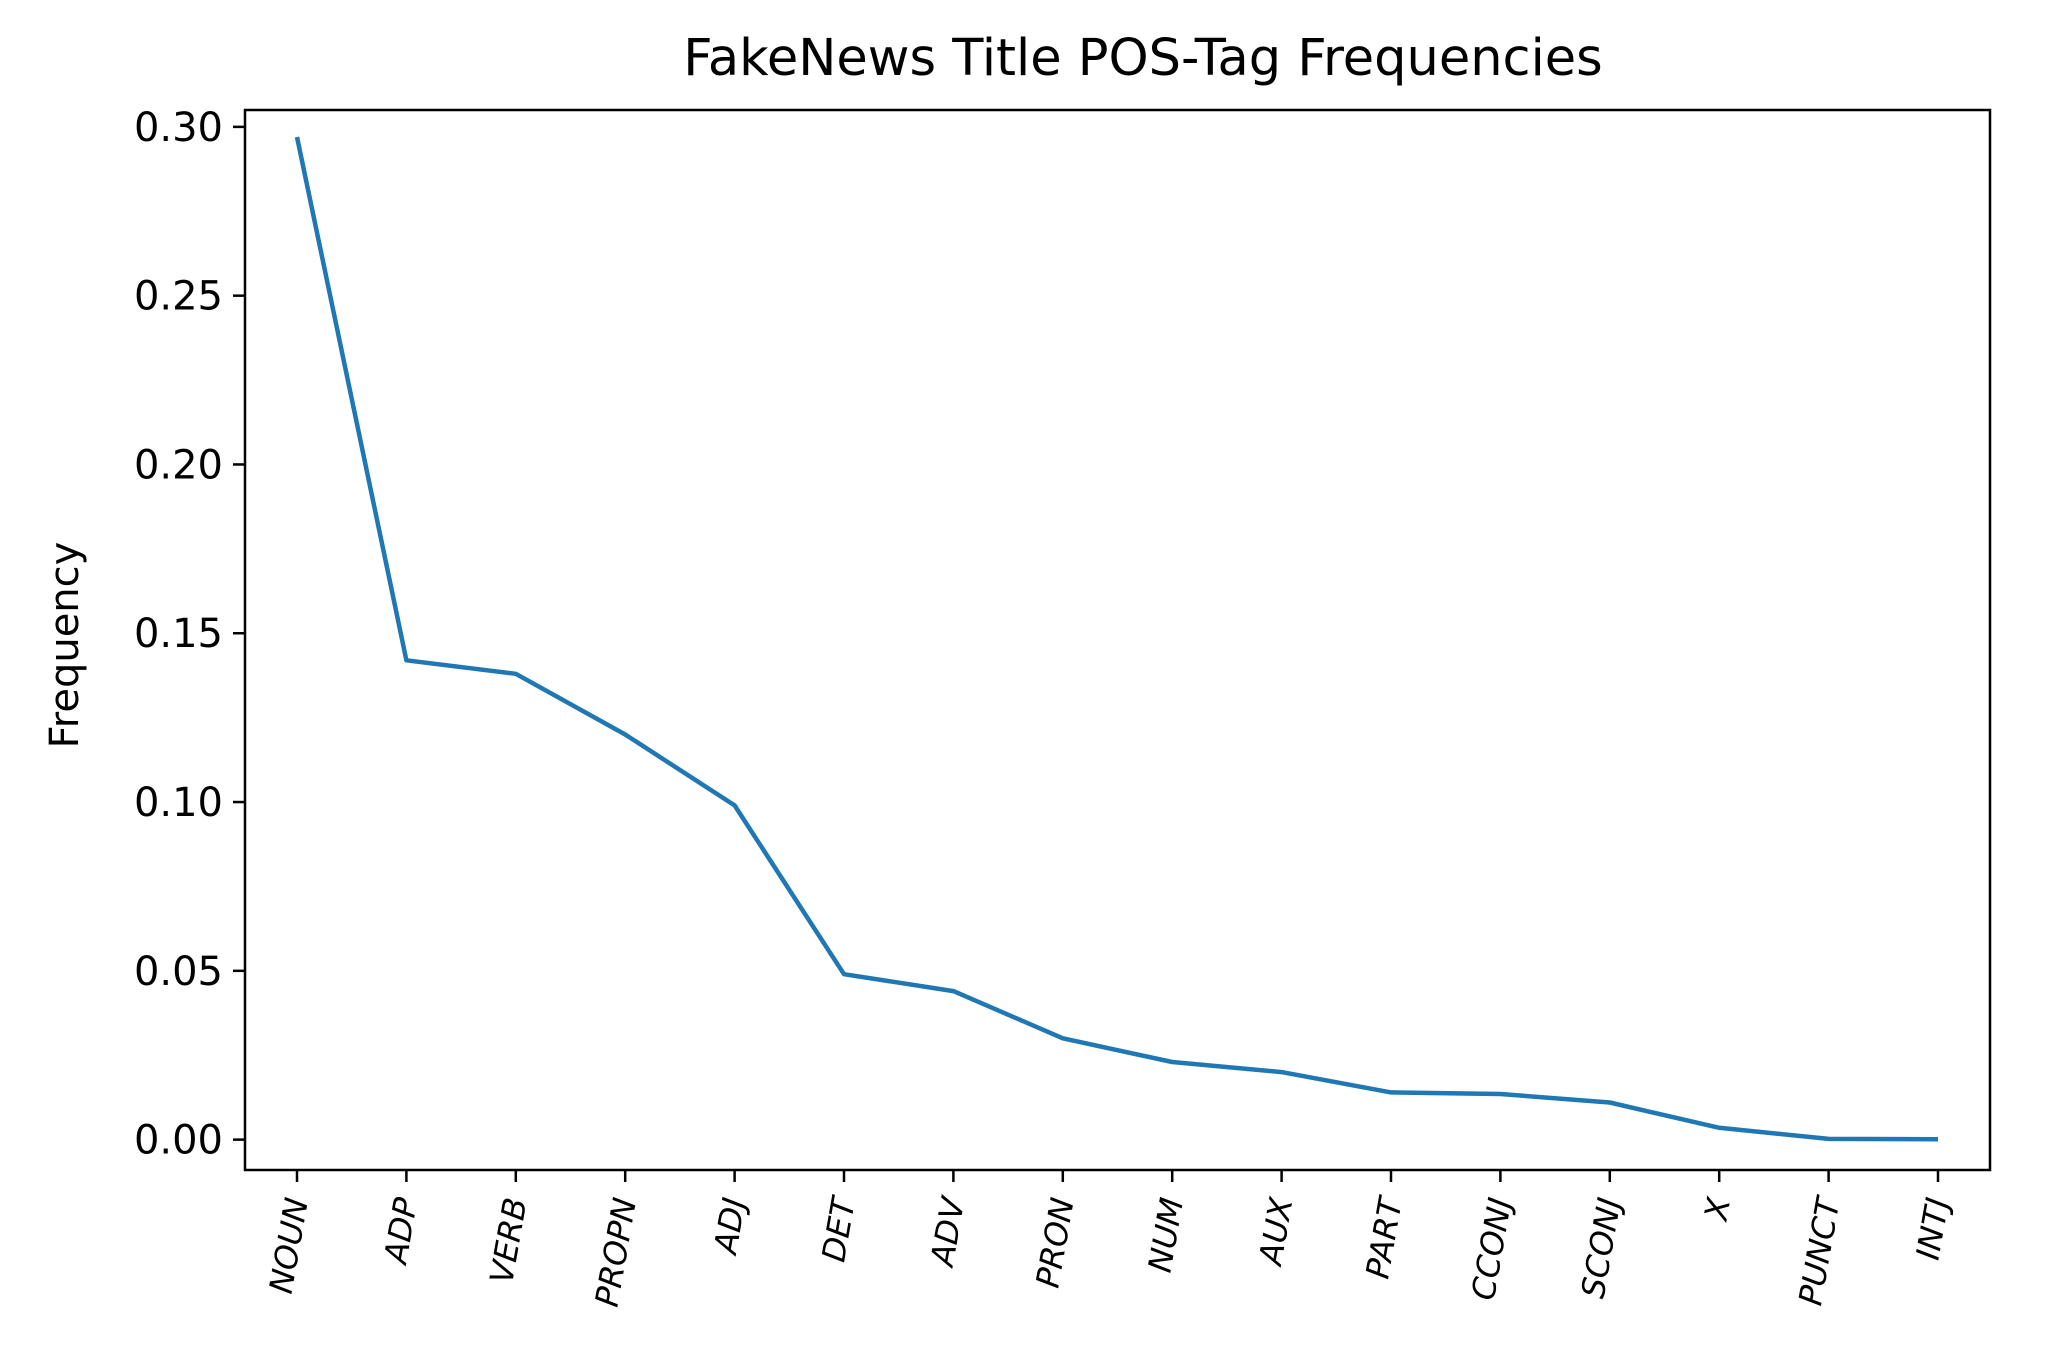  What do you see at coordinates (178, 465) in the screenshot?
I see `y-tick-label: 0.20` at bounding box center [178, 465].